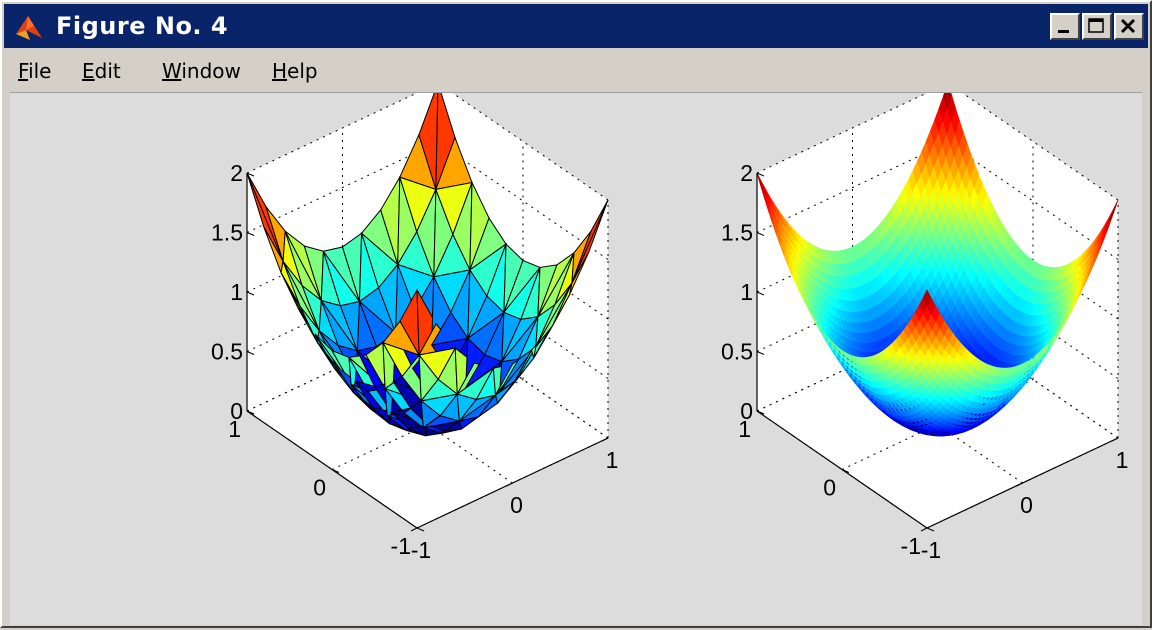 This screenshot has height=630, width=1152. I want to click on maximize-button, so click(1097, 26).